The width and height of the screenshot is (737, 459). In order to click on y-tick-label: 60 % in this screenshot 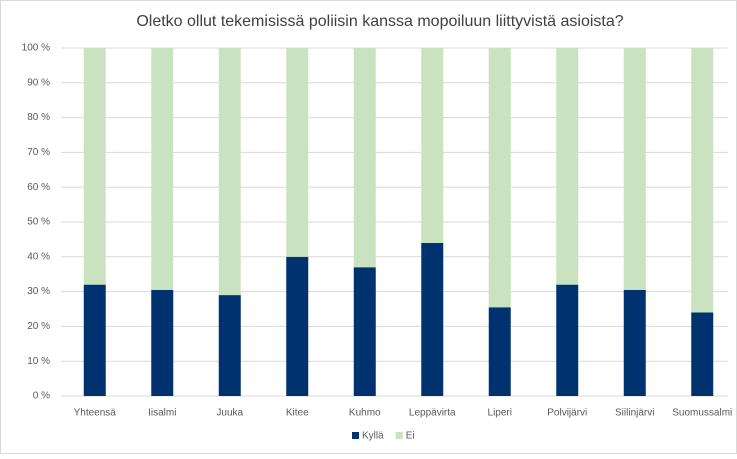, I will do `click(38, 187)`.